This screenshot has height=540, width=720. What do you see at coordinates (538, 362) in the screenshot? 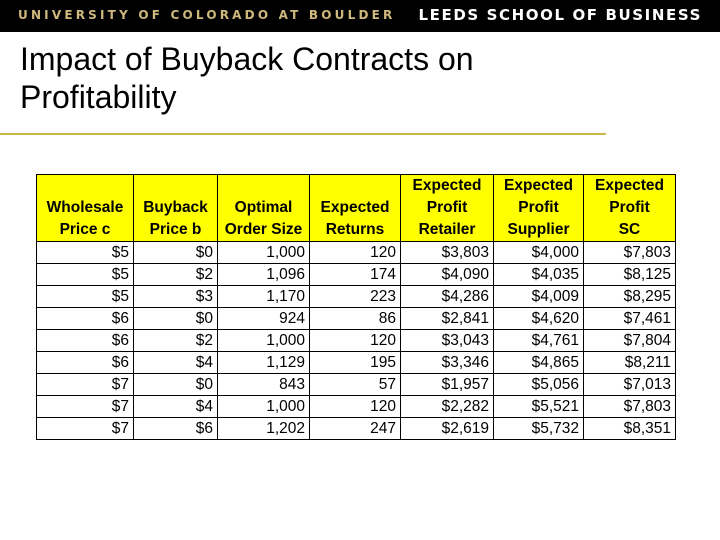
I see `table-cell: $4,865` at bounding box center [538, 362].